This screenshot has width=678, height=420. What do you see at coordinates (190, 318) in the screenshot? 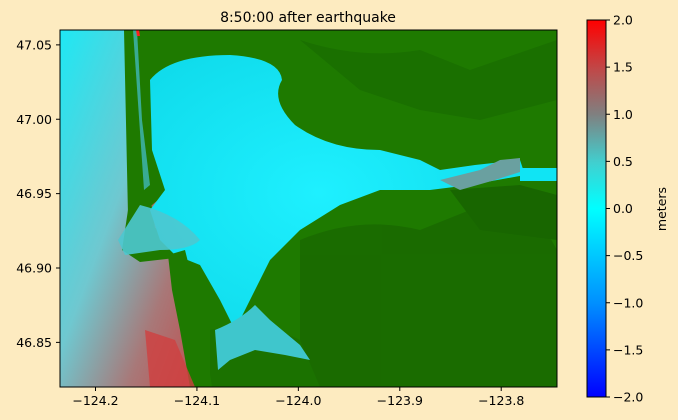
I see `south-peninsula` at bounding box center [190, 318].